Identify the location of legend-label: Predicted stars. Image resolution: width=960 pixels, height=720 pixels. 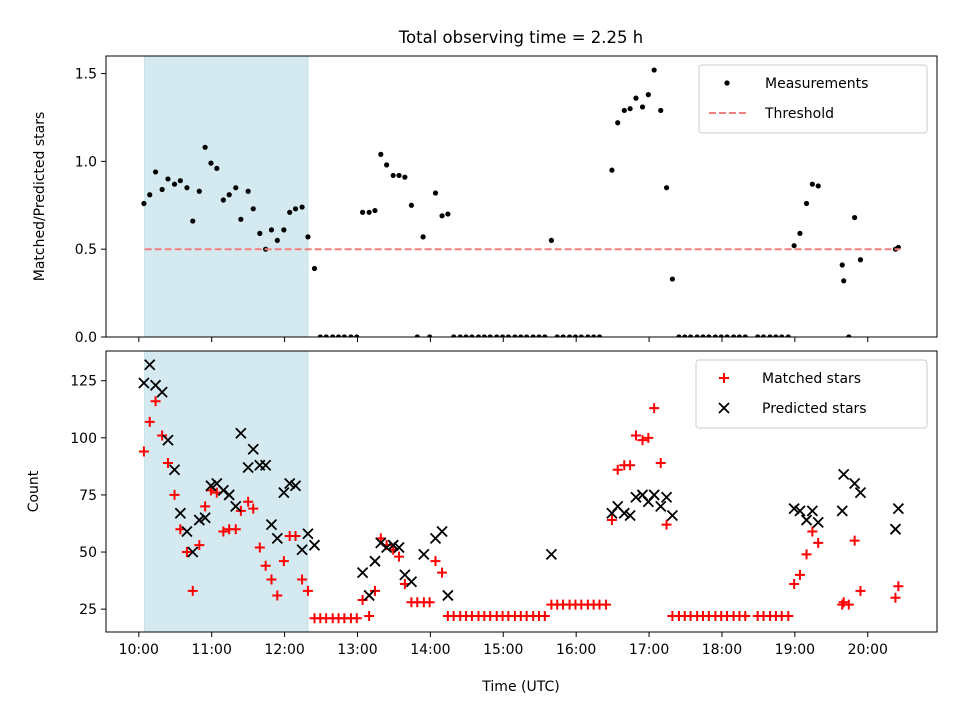
(814, 409).